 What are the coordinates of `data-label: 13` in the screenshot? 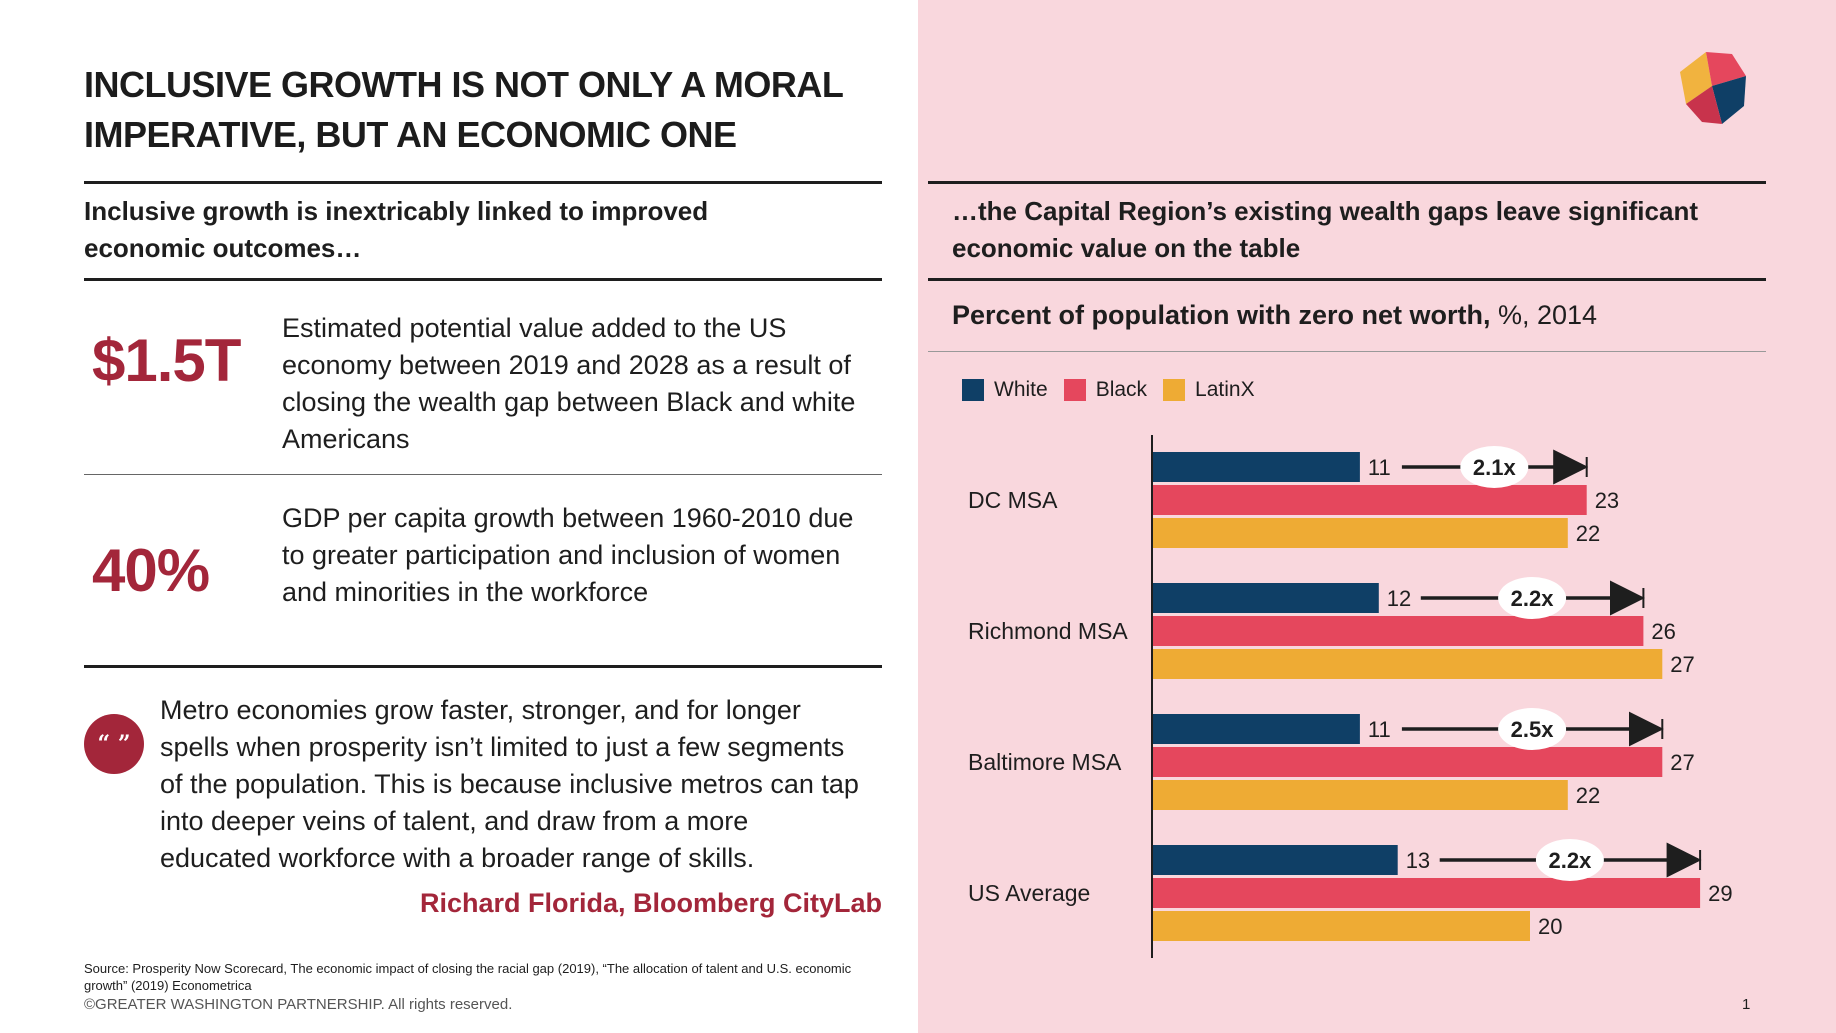 It's located at (1418, 860).